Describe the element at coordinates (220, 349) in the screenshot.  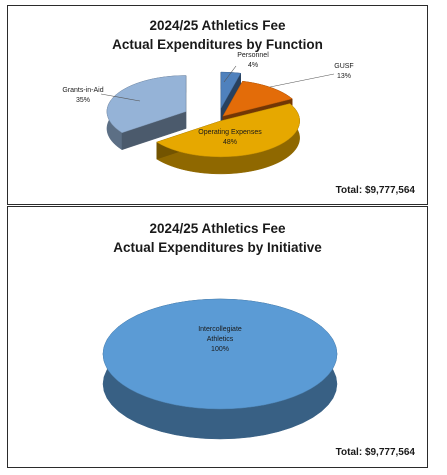
I see `label-intercollegiate-pct: 100%` at that location.